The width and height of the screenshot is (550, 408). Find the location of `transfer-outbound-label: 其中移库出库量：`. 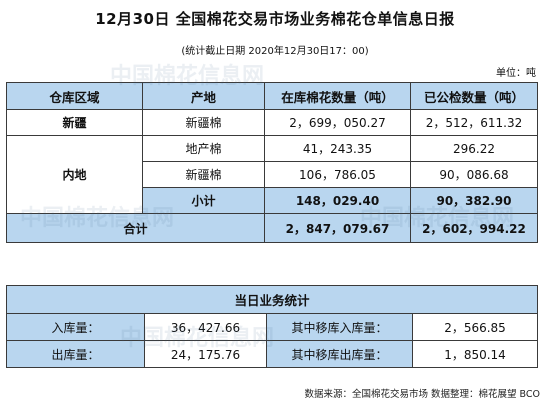

transfer-outbound-label: 其中移库出库量： is located at coordinates (339, 354).